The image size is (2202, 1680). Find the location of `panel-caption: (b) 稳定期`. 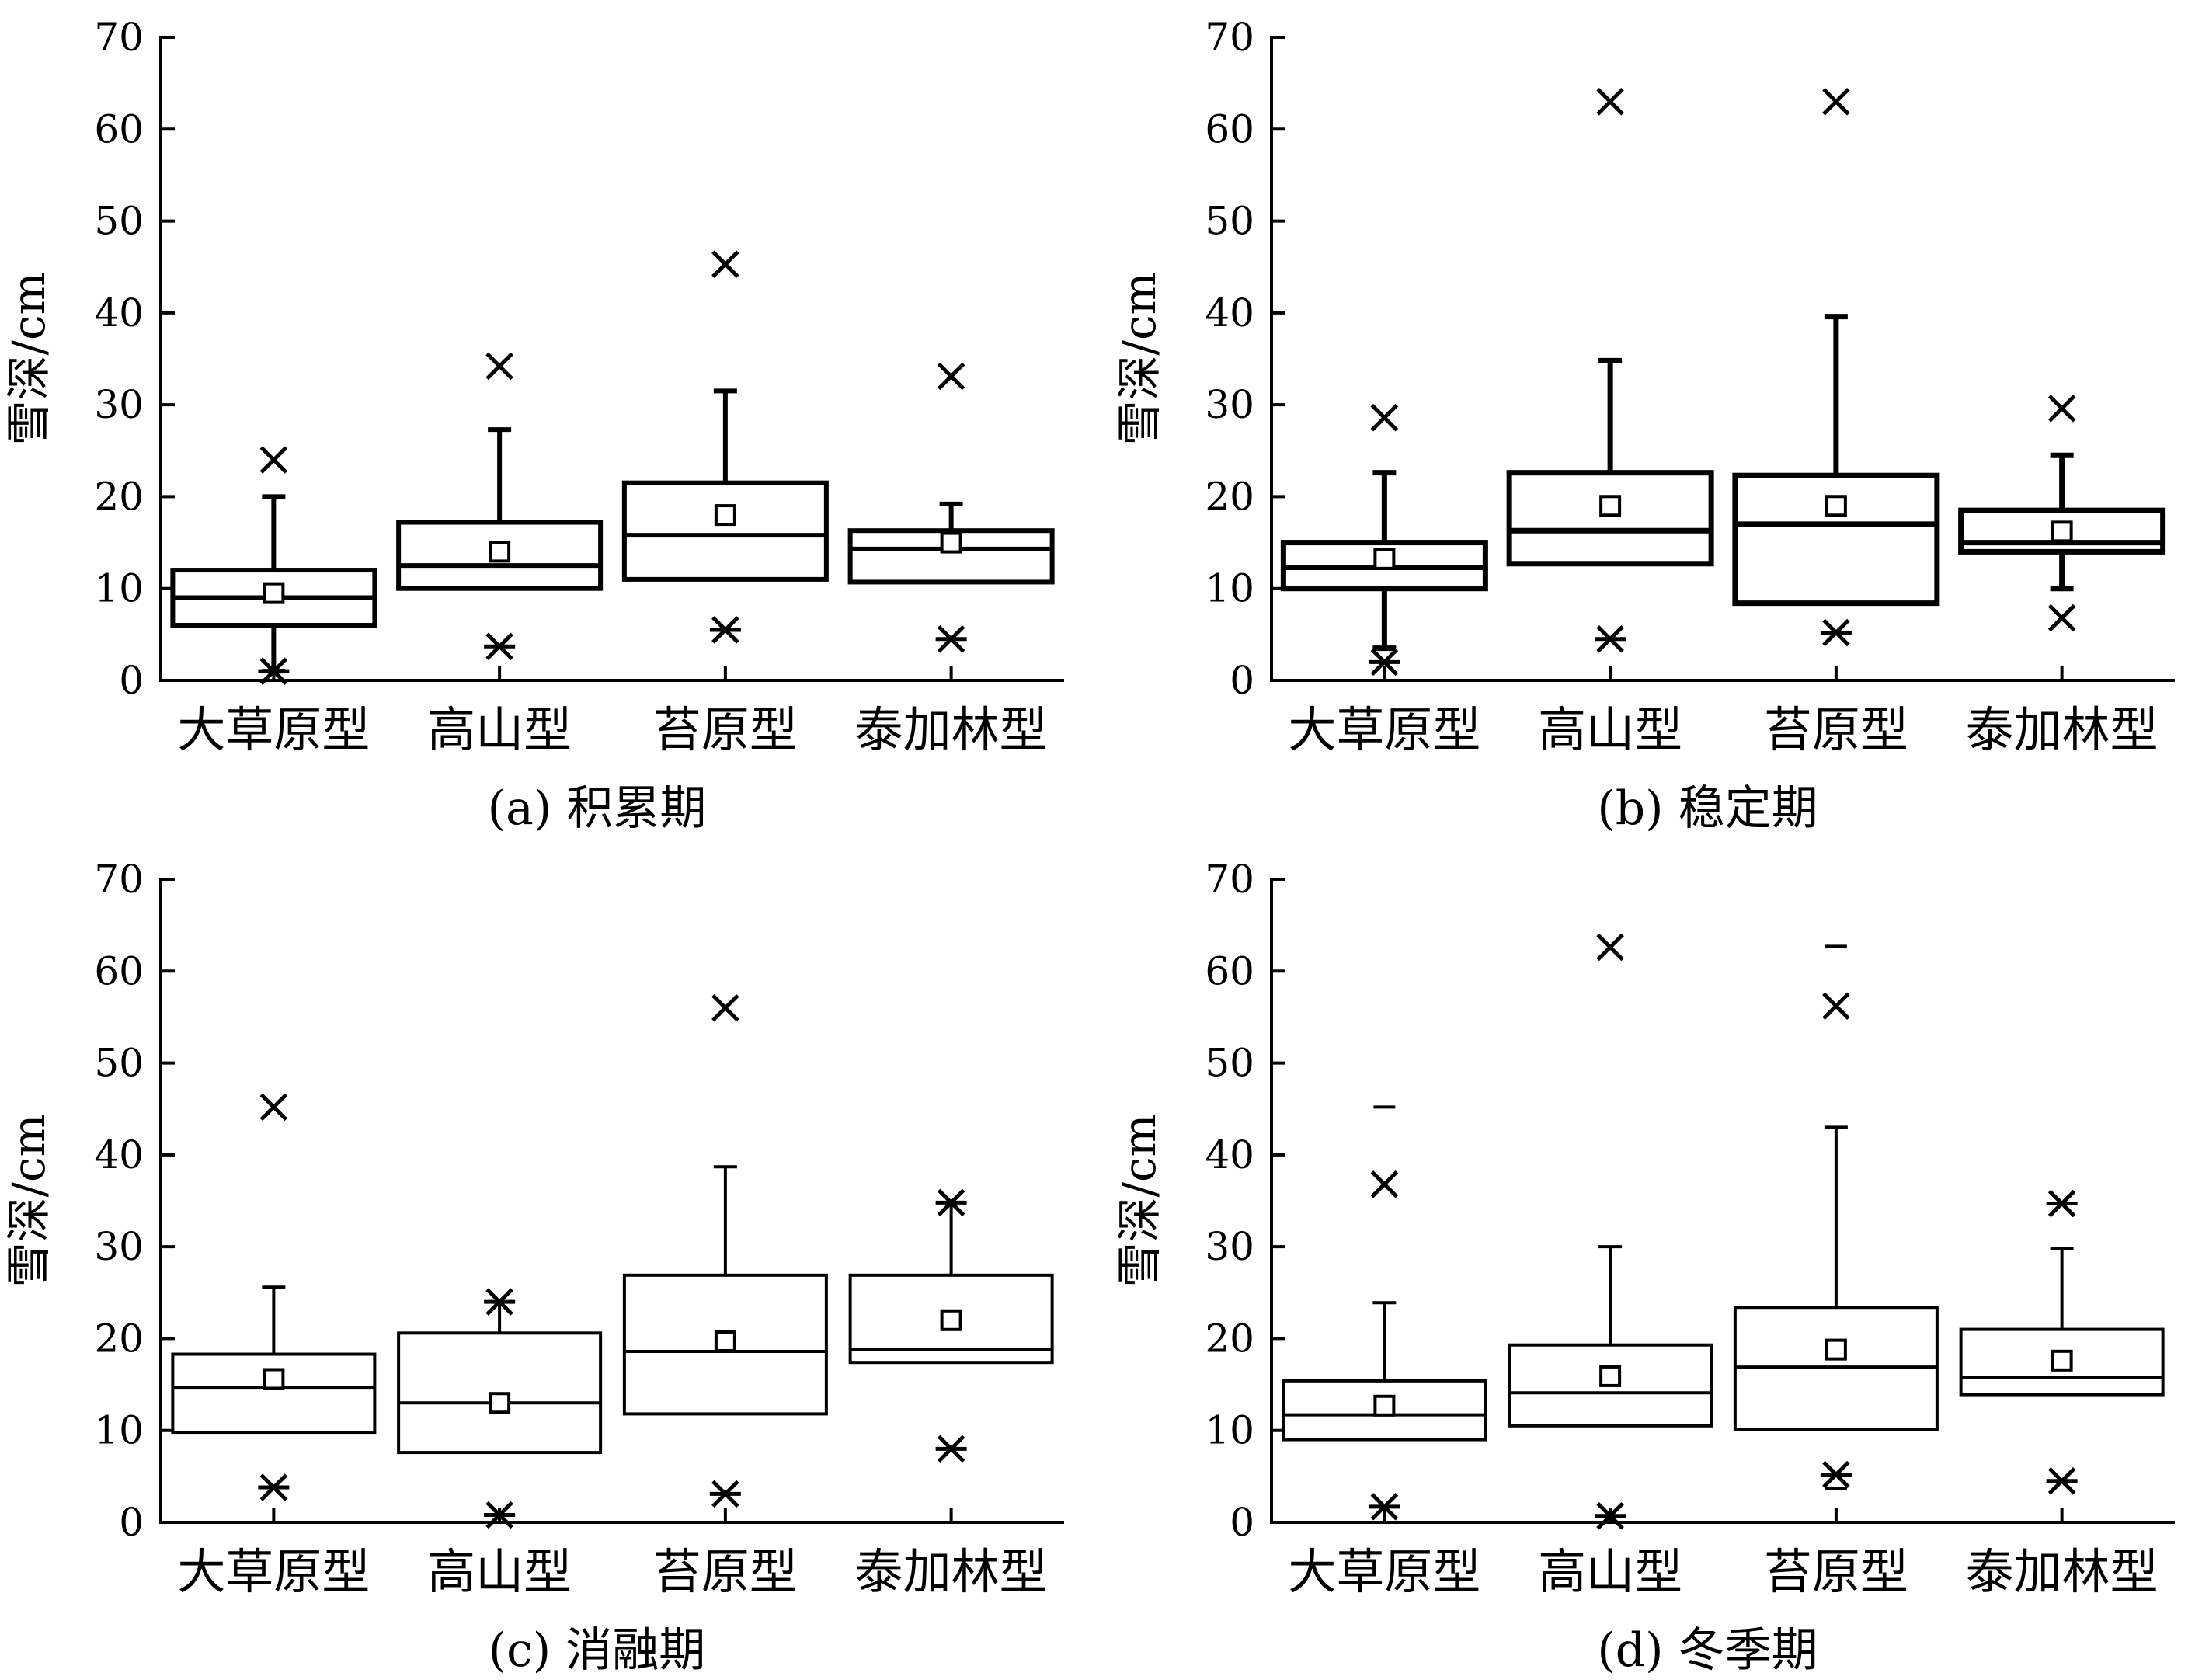

panel-caption: (b) 稳定期 is located at coordinates (1707, 809).